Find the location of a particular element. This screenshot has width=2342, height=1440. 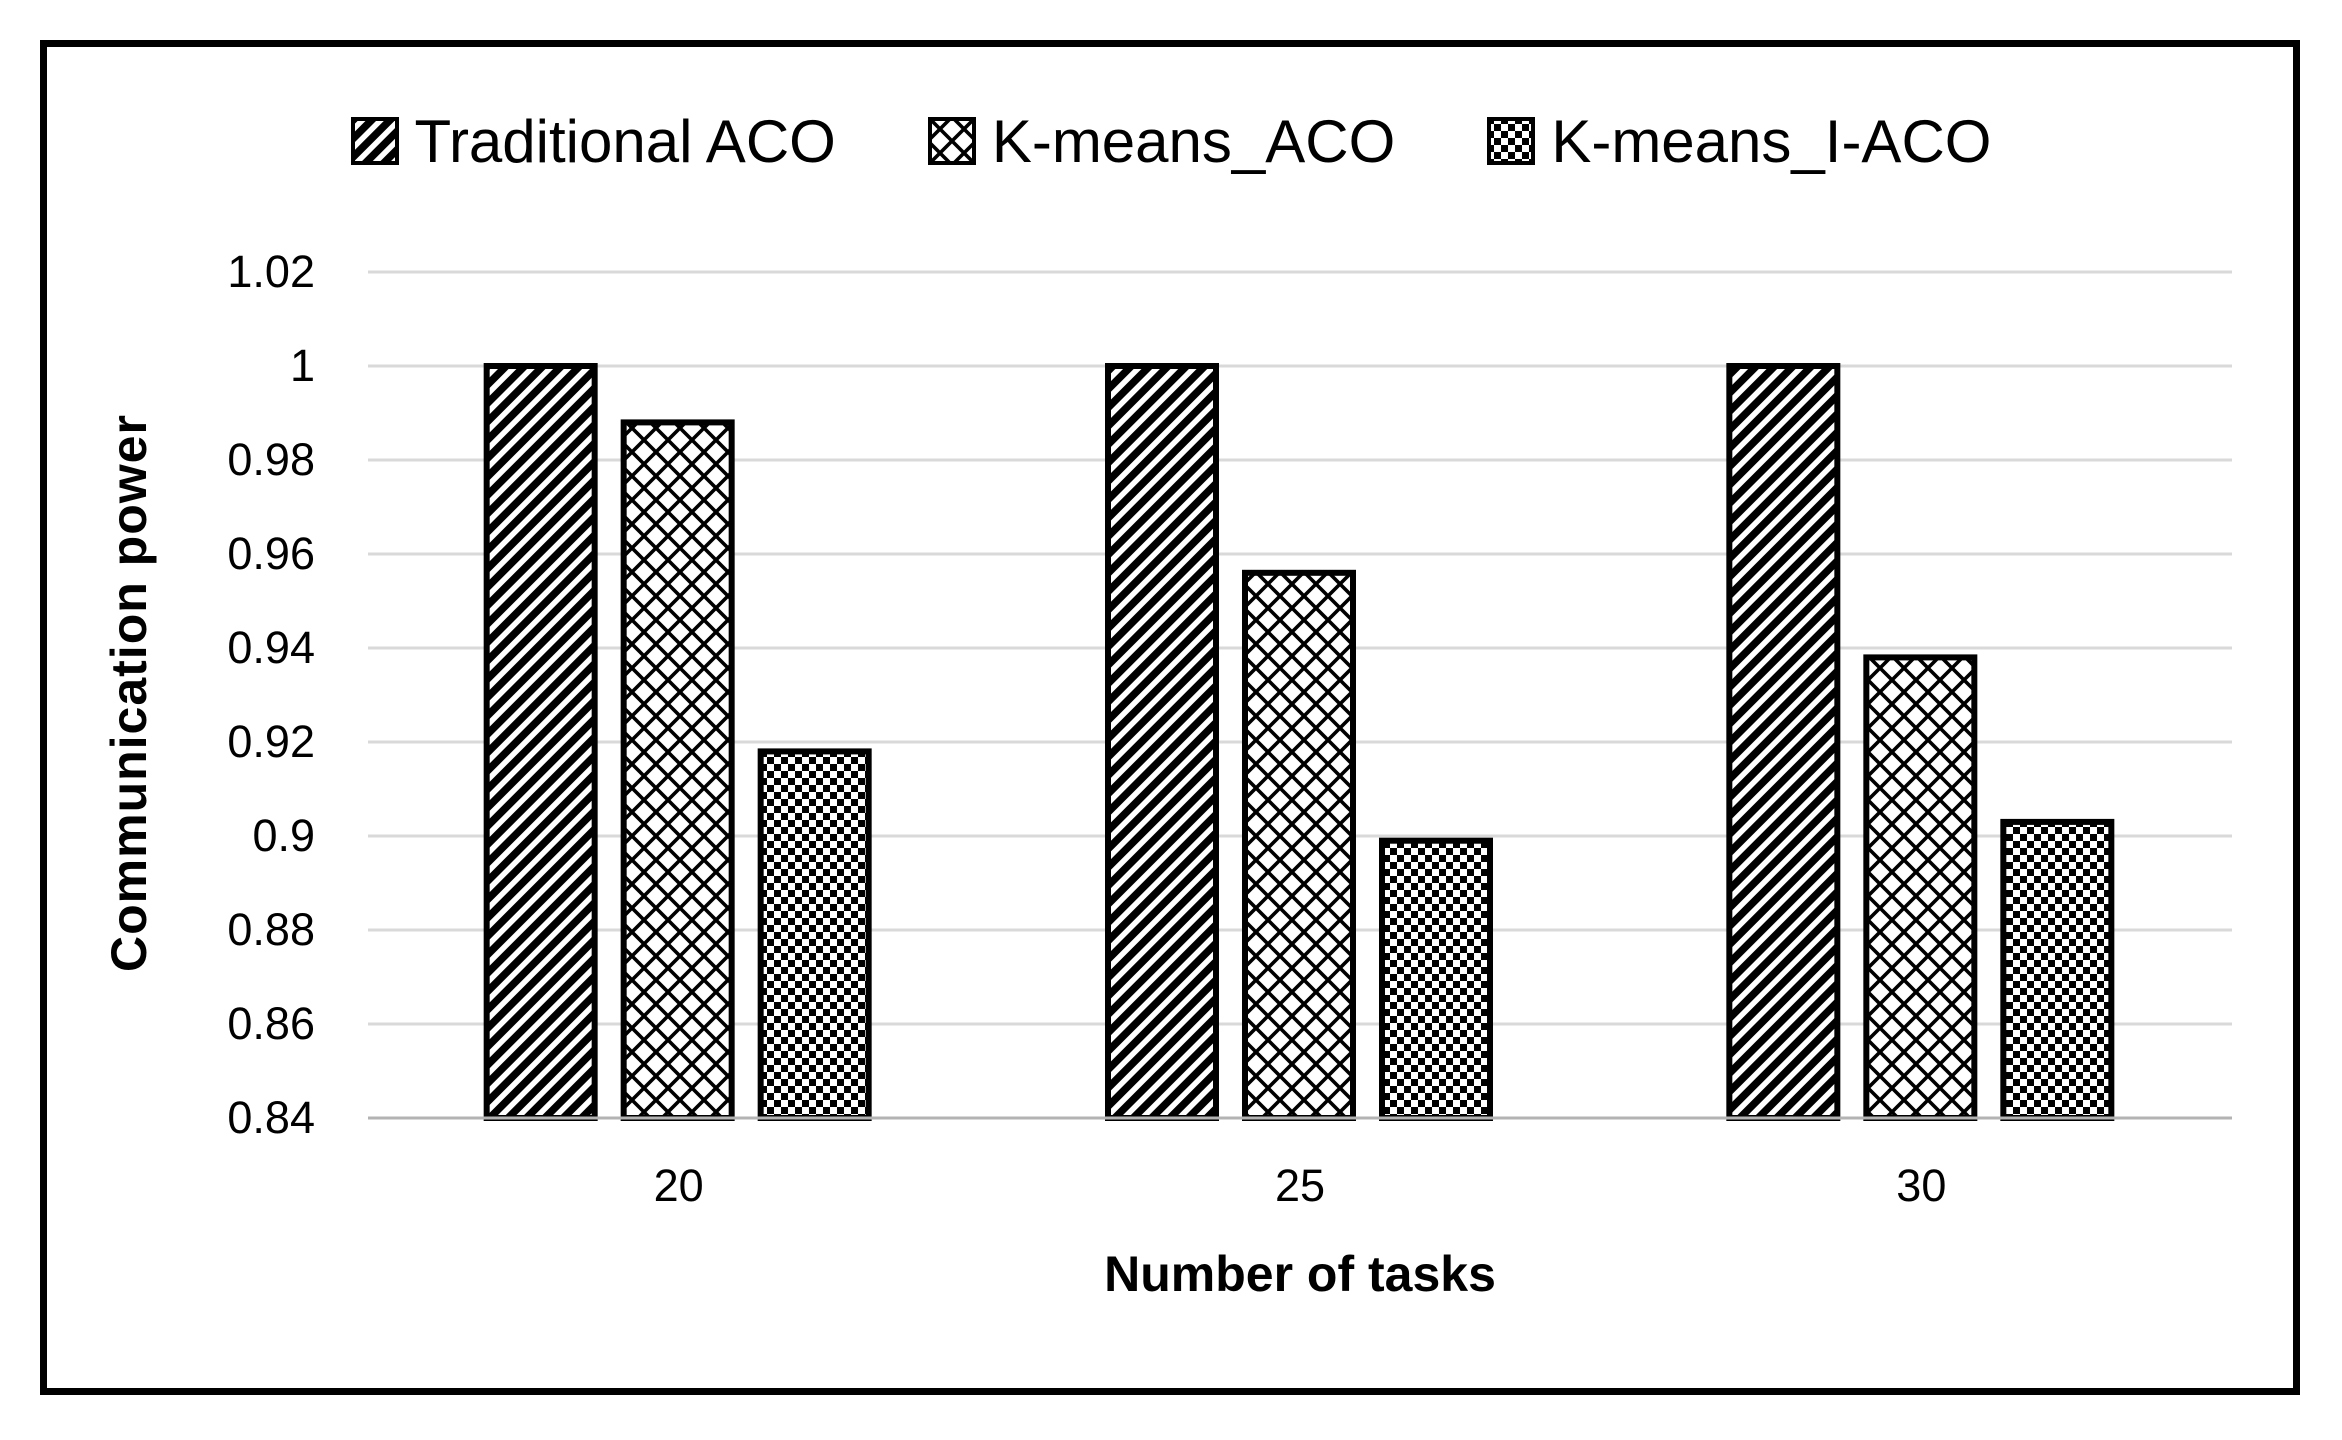

legend-swatch-diamond-crosshatch-icon is located at coordinates (951, 141).